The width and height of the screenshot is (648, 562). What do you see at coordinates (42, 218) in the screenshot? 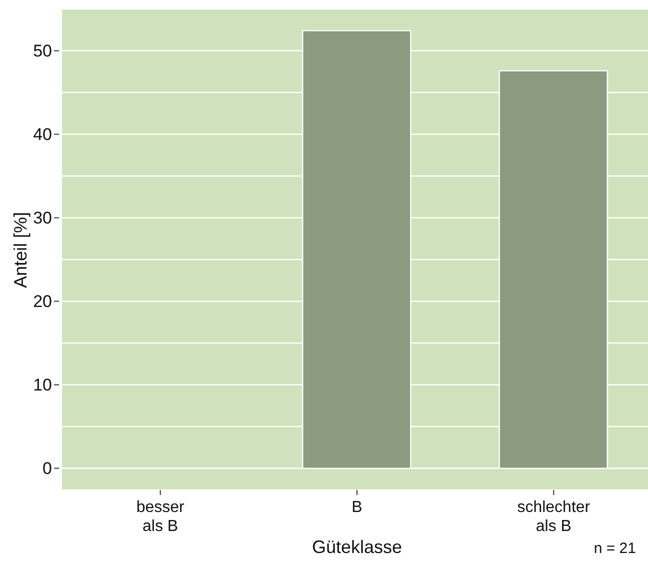
I see `y-tick-label: 30` at bounding box center [42, 218].